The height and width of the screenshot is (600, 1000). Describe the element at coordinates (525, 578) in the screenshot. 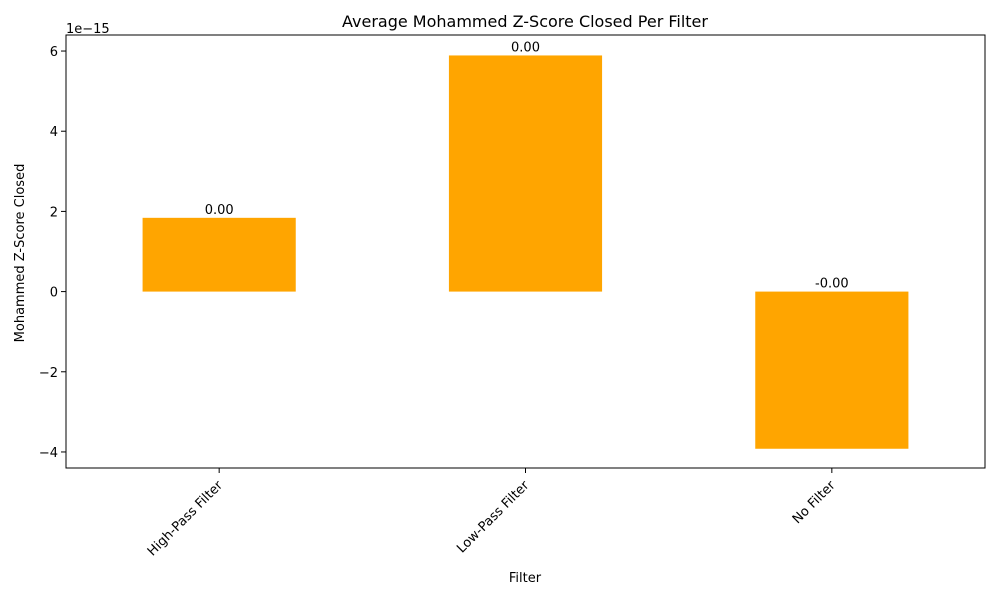

I see `x-axis-label: Filter` at that location.